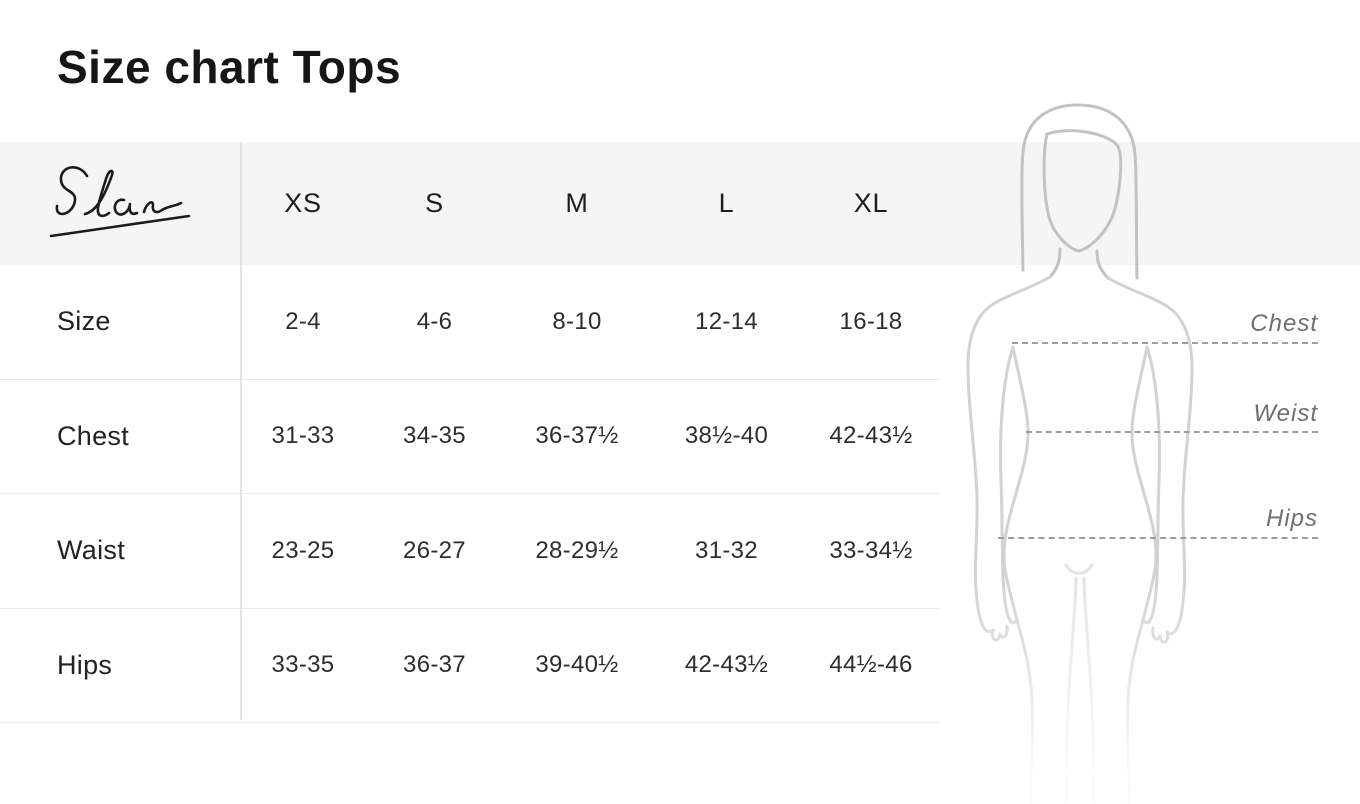  I want to click on brand-signature-icon, so click(120, 201).